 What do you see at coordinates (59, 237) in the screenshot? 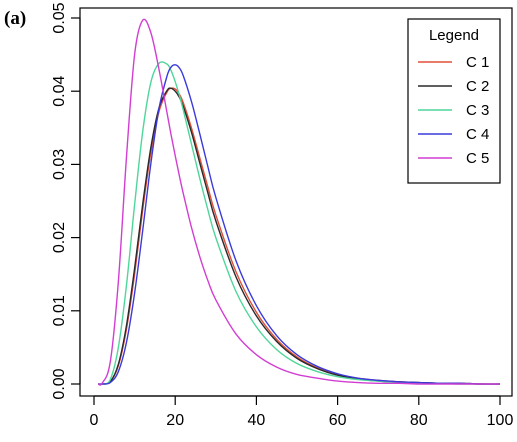
I see `y-tick-label: 0.02` at bounding box center [59, 237].